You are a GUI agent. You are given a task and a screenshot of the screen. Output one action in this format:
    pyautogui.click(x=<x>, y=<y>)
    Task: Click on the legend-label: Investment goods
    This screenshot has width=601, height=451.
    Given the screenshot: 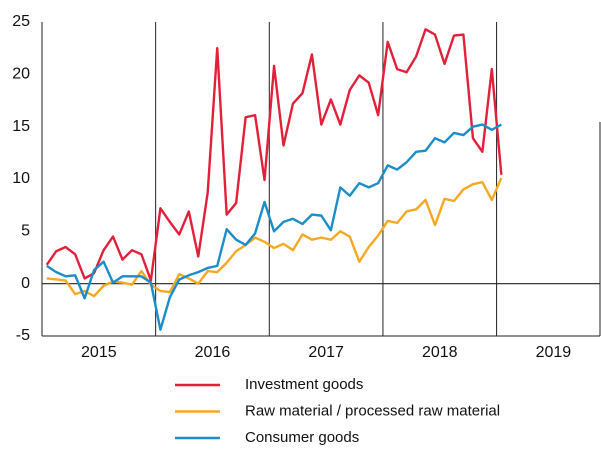 What is the action you would take?
    pyautogui.click(x=304, y=384)
    